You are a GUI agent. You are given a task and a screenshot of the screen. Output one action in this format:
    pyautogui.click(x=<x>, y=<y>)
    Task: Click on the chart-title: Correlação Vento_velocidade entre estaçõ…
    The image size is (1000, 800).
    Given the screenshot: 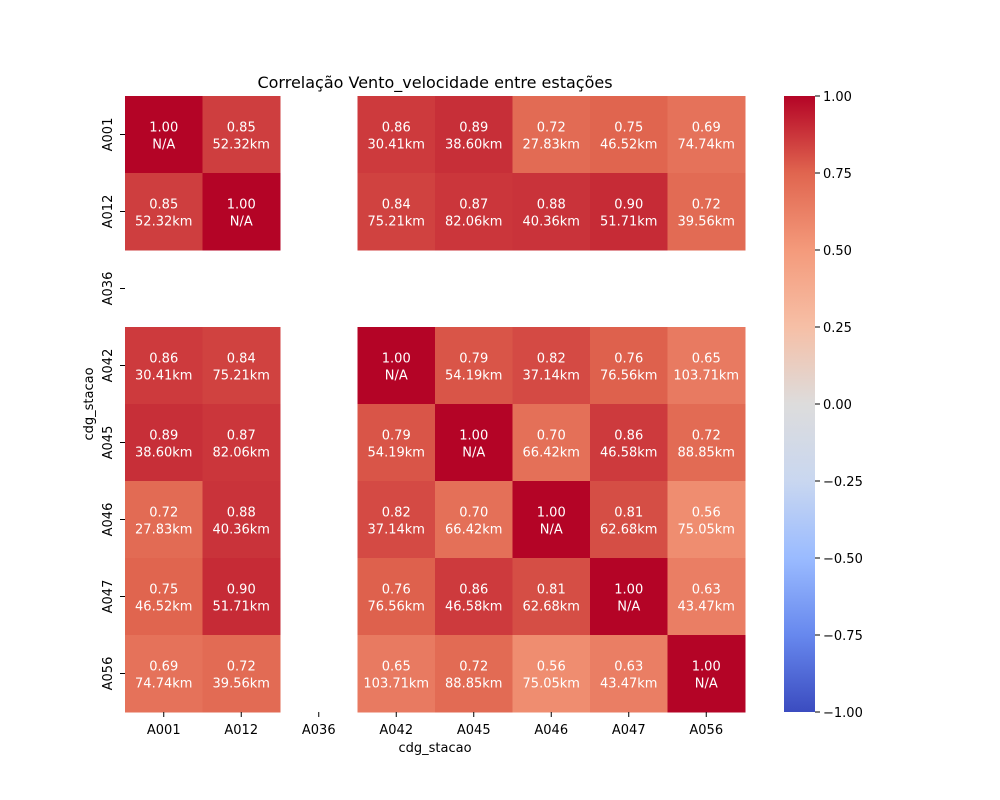 What is the action you would take?
    pyautogui.click(x=434, y=83)
    